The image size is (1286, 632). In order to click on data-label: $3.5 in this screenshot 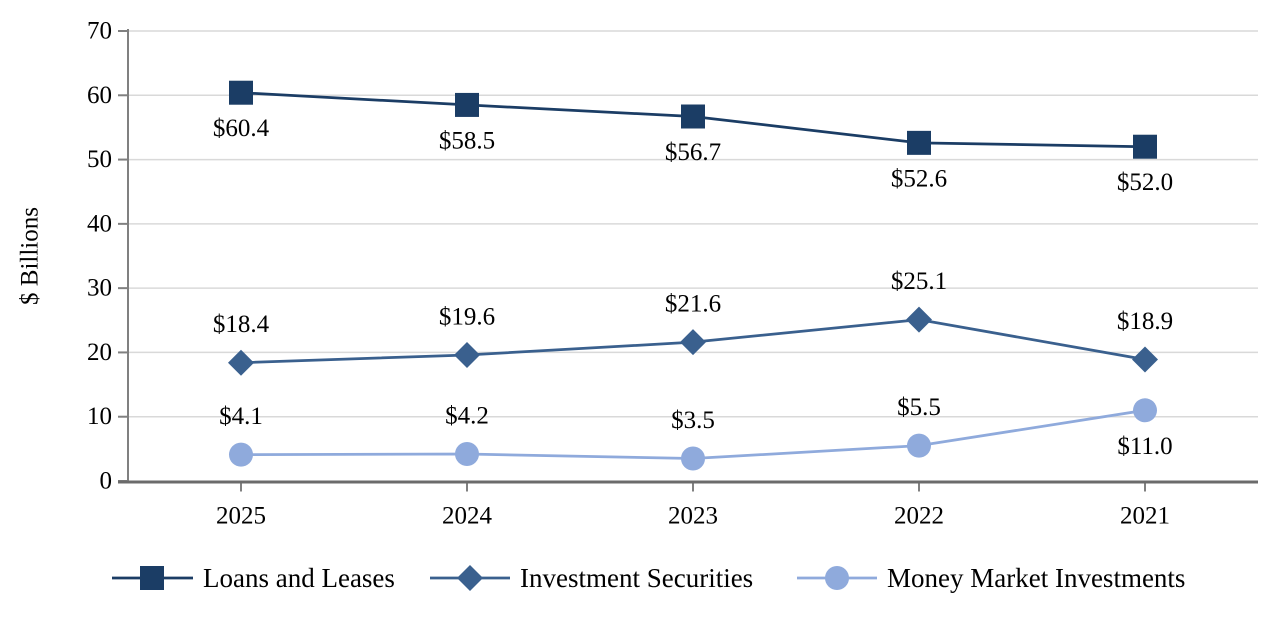, I will do `click(693, 420)`.